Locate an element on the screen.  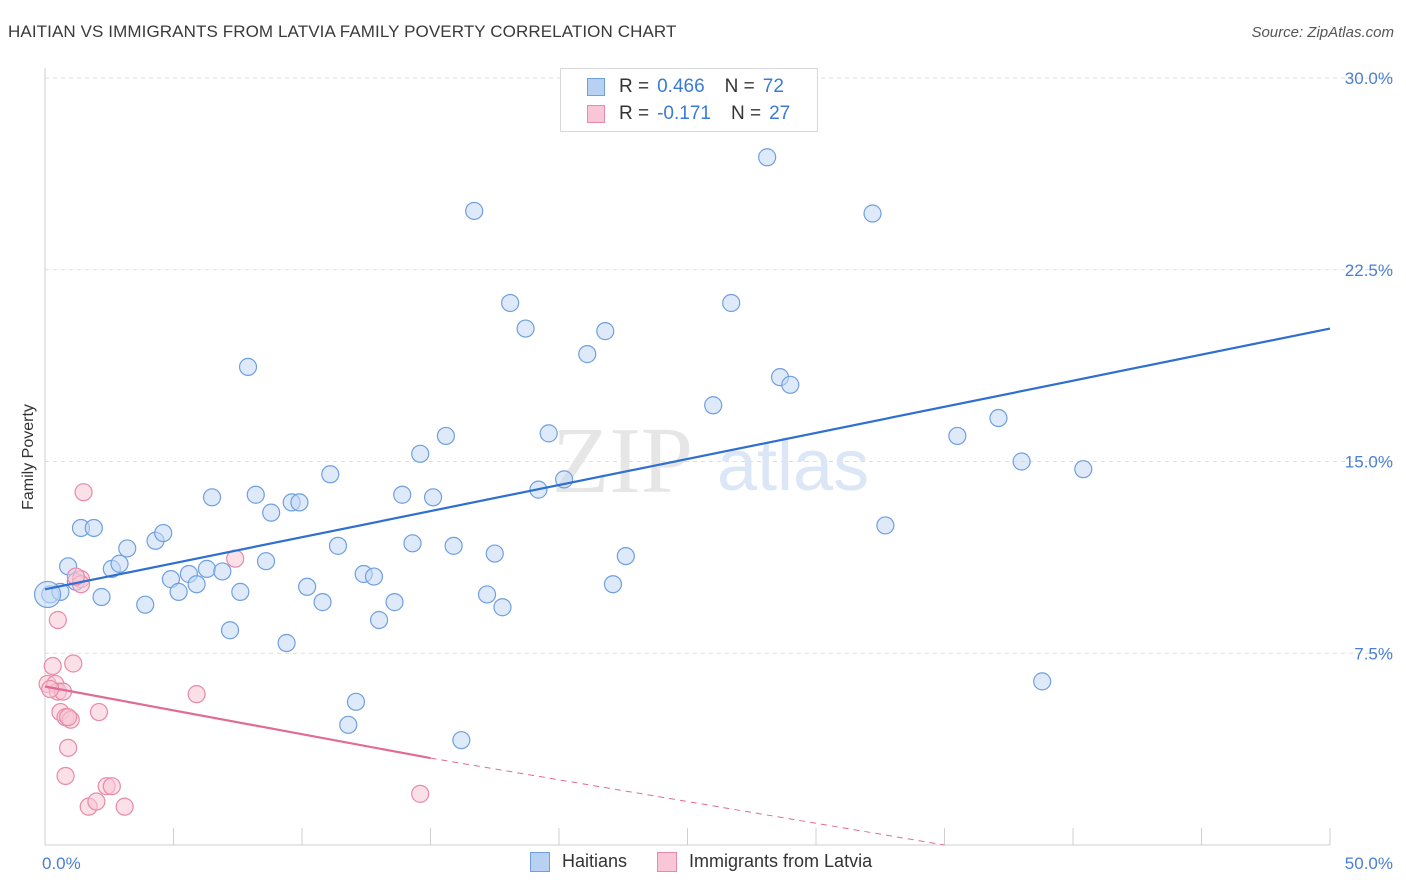
legend-label-haitians: Haitians is located at coordinates (595, 861).